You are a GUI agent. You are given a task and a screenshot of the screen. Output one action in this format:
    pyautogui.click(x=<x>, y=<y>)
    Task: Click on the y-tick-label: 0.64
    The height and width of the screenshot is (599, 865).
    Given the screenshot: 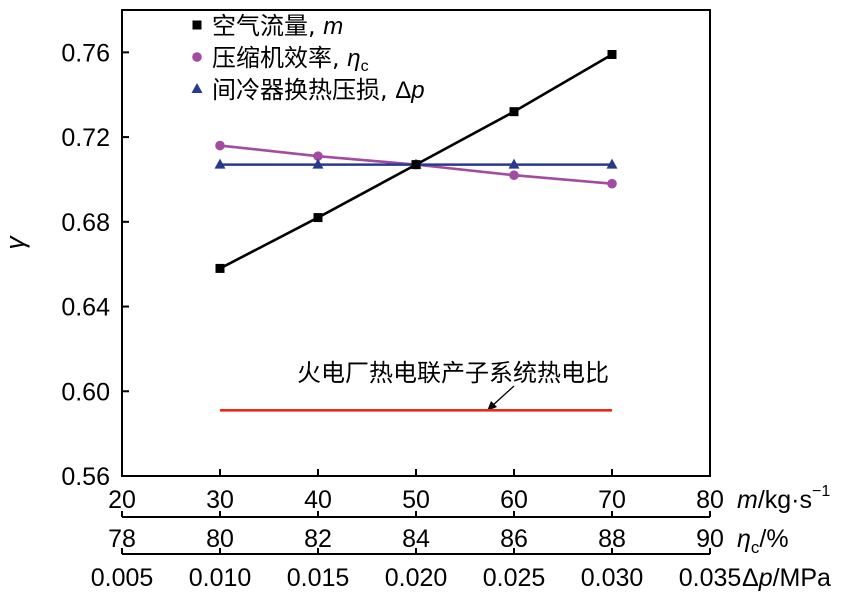 What is the action you would take?
    pyautogui.click(x=85, y=308)
    